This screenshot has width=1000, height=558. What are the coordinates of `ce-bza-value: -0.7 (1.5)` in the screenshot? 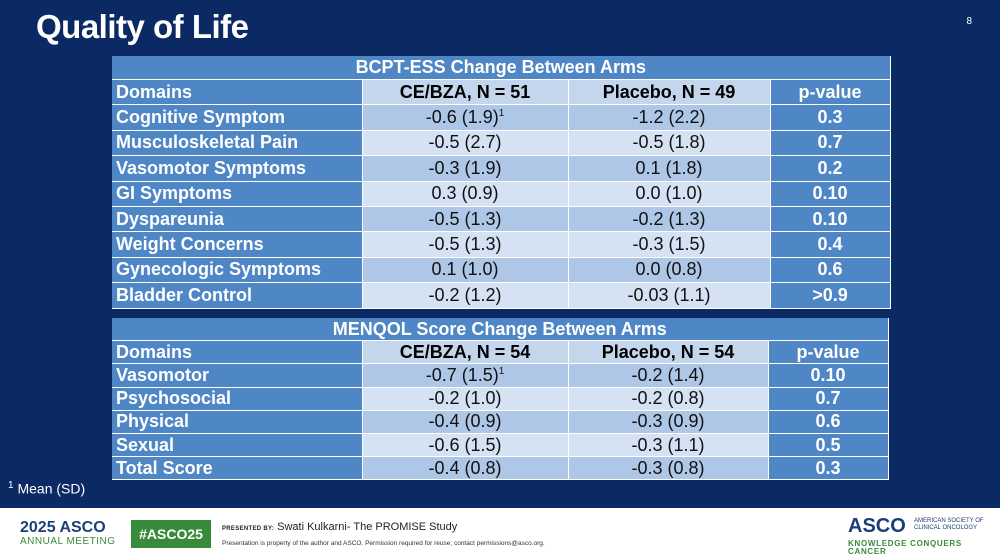 It's located at (462, 374).